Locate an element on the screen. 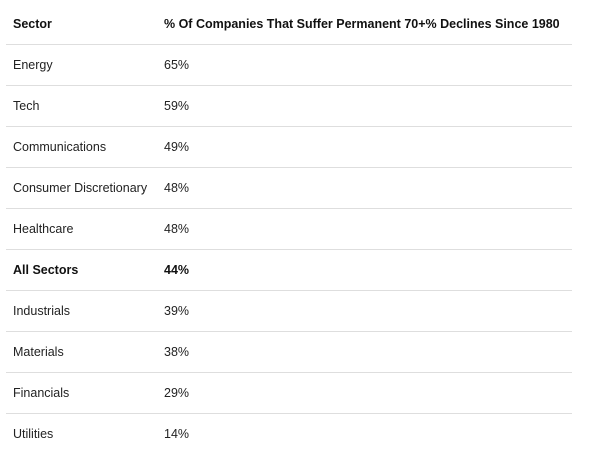  sector-cell: Materials is located at coordinates (81, 352).